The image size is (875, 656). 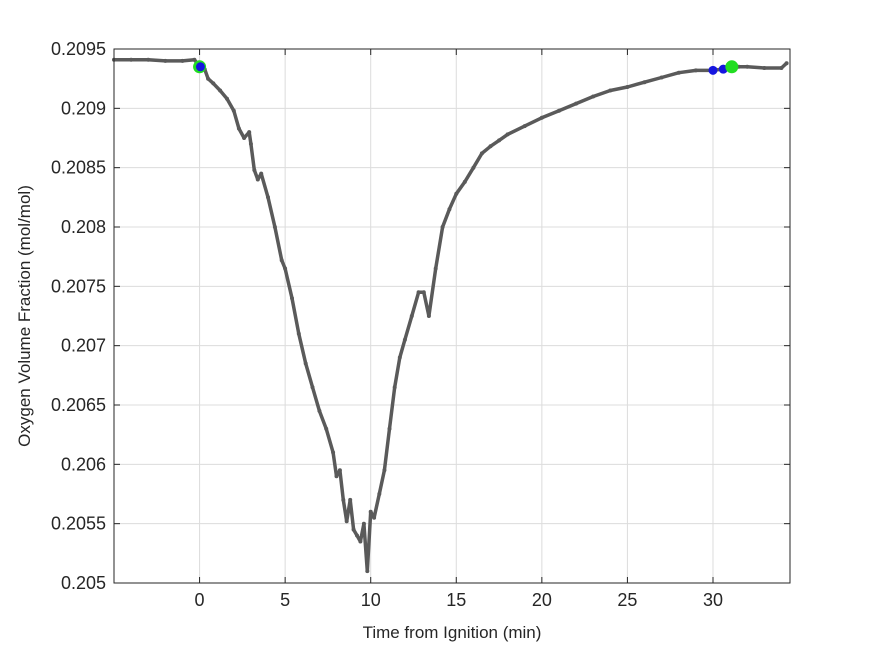 What do you see at coordinates (83, 227) in the screenshot?
I see `y-tick-label: 0.208` at bounding box center [83, 227].